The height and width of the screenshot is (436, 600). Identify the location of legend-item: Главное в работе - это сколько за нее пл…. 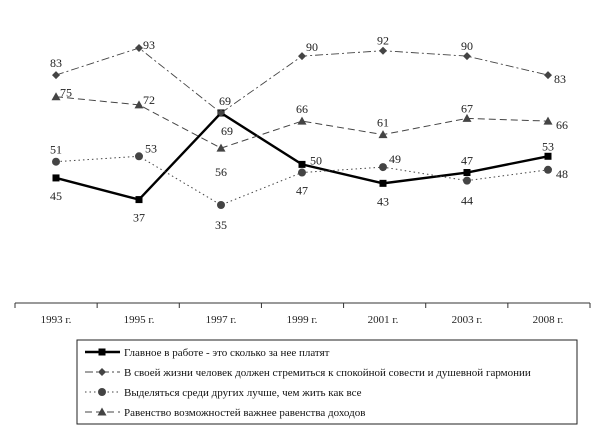
(207, 353).